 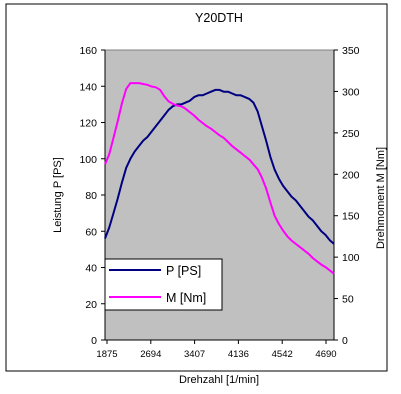 I want to click on y-tick-label: 0, so click(x=94, y=341).